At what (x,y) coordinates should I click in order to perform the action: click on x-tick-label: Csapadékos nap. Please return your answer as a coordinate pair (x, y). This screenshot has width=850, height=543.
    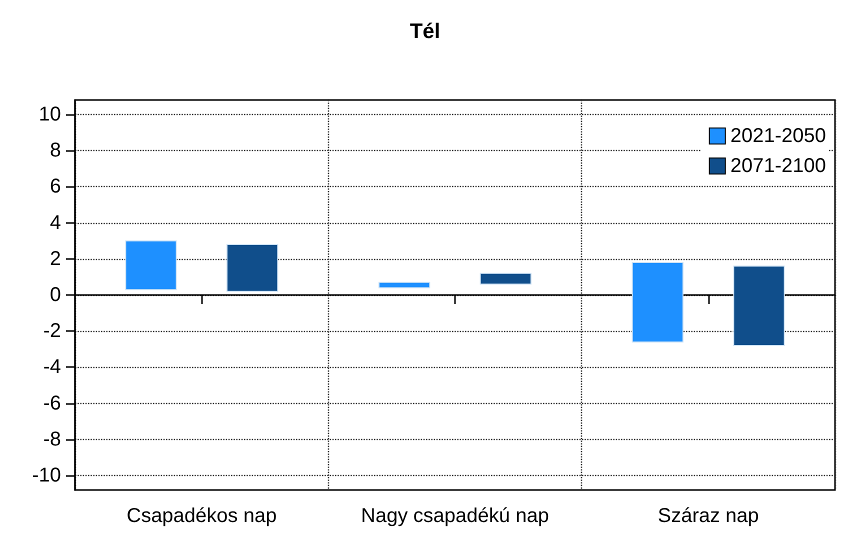
    Looking at the image, I should click on (201, 516).